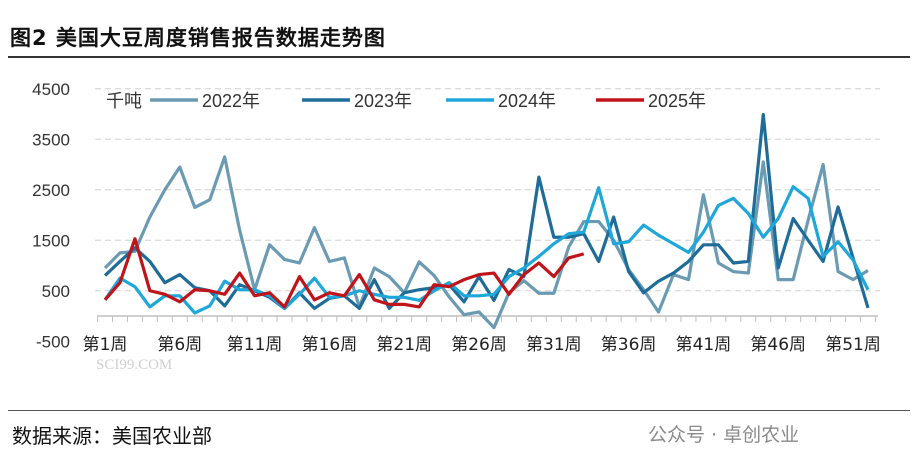 This screenshot has height=459, width=918. Describe the element at coordinates (51, 240) in the screenshot. I see `y-tick-label: 1500` at that location.